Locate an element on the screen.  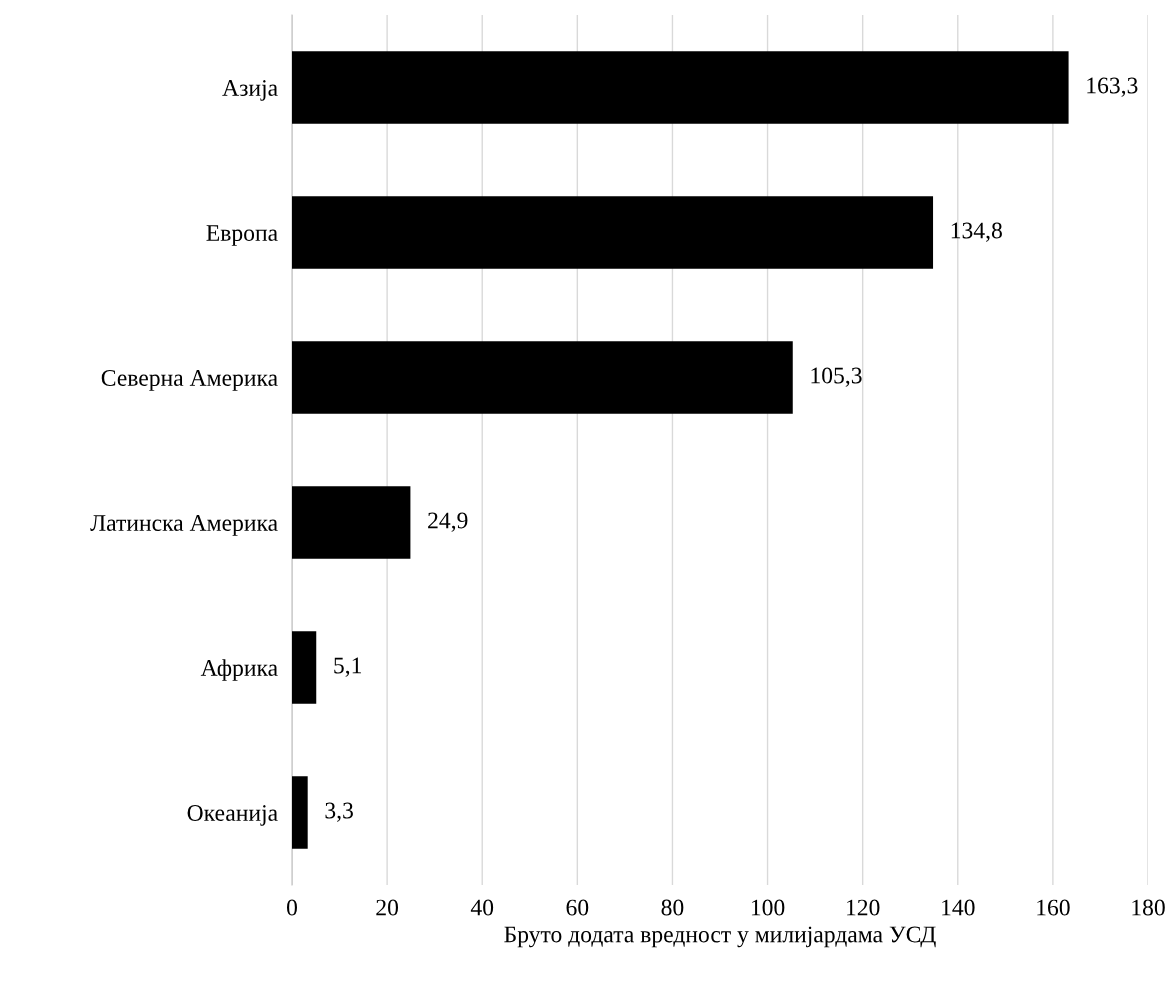
x-tick-label: 60 is located at coordinates (577, 907).